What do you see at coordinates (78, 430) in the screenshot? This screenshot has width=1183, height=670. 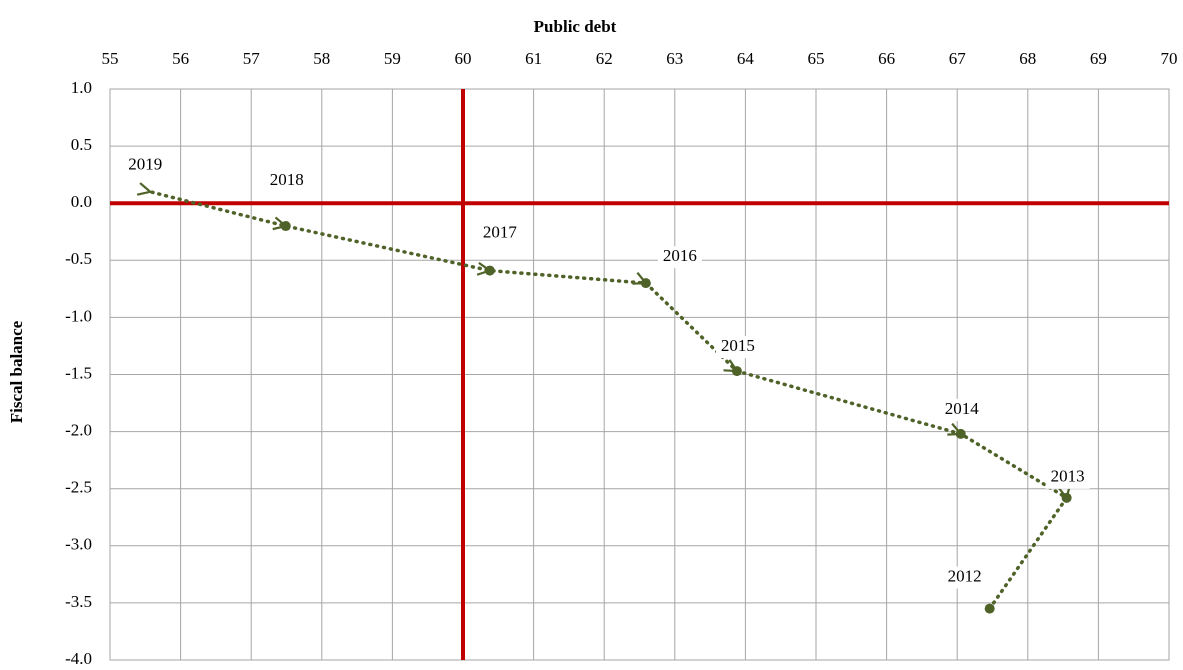 I see `y-tick-label: -2.0` at bounding box center [78, 430].